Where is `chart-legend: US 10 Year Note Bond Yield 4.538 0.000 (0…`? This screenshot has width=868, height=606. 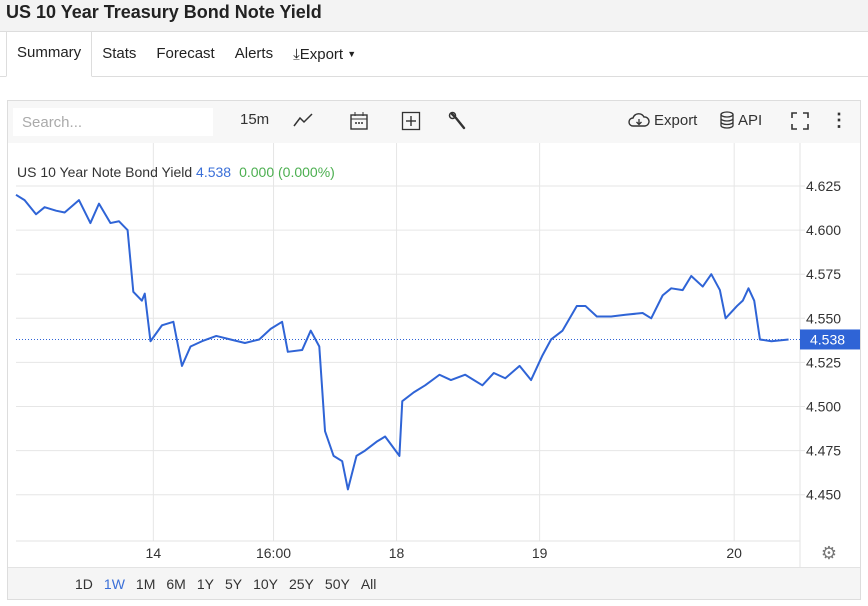 chart-legend: US 10 Year Note Bond Yield 4.538 0.000 (0… is located at coordinates (176, 172).